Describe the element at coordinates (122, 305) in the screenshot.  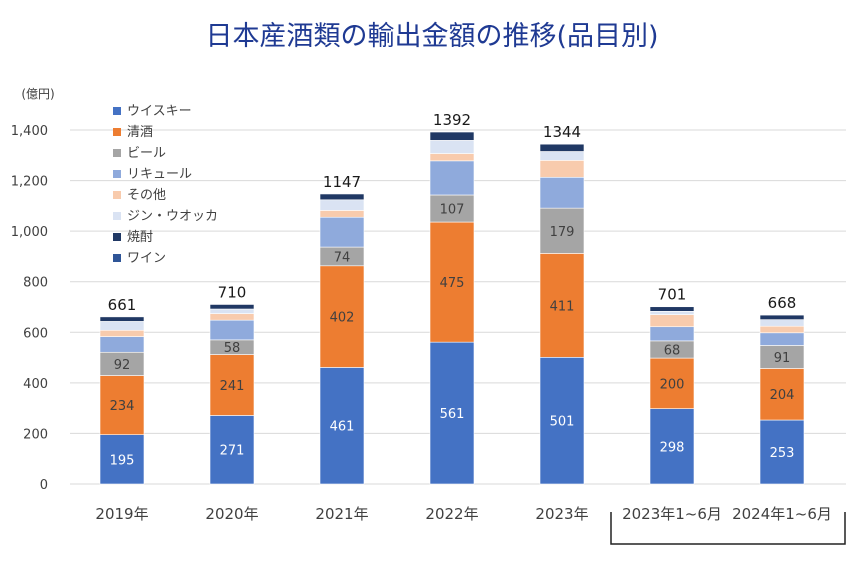
I see `total-label: 661` at that location.